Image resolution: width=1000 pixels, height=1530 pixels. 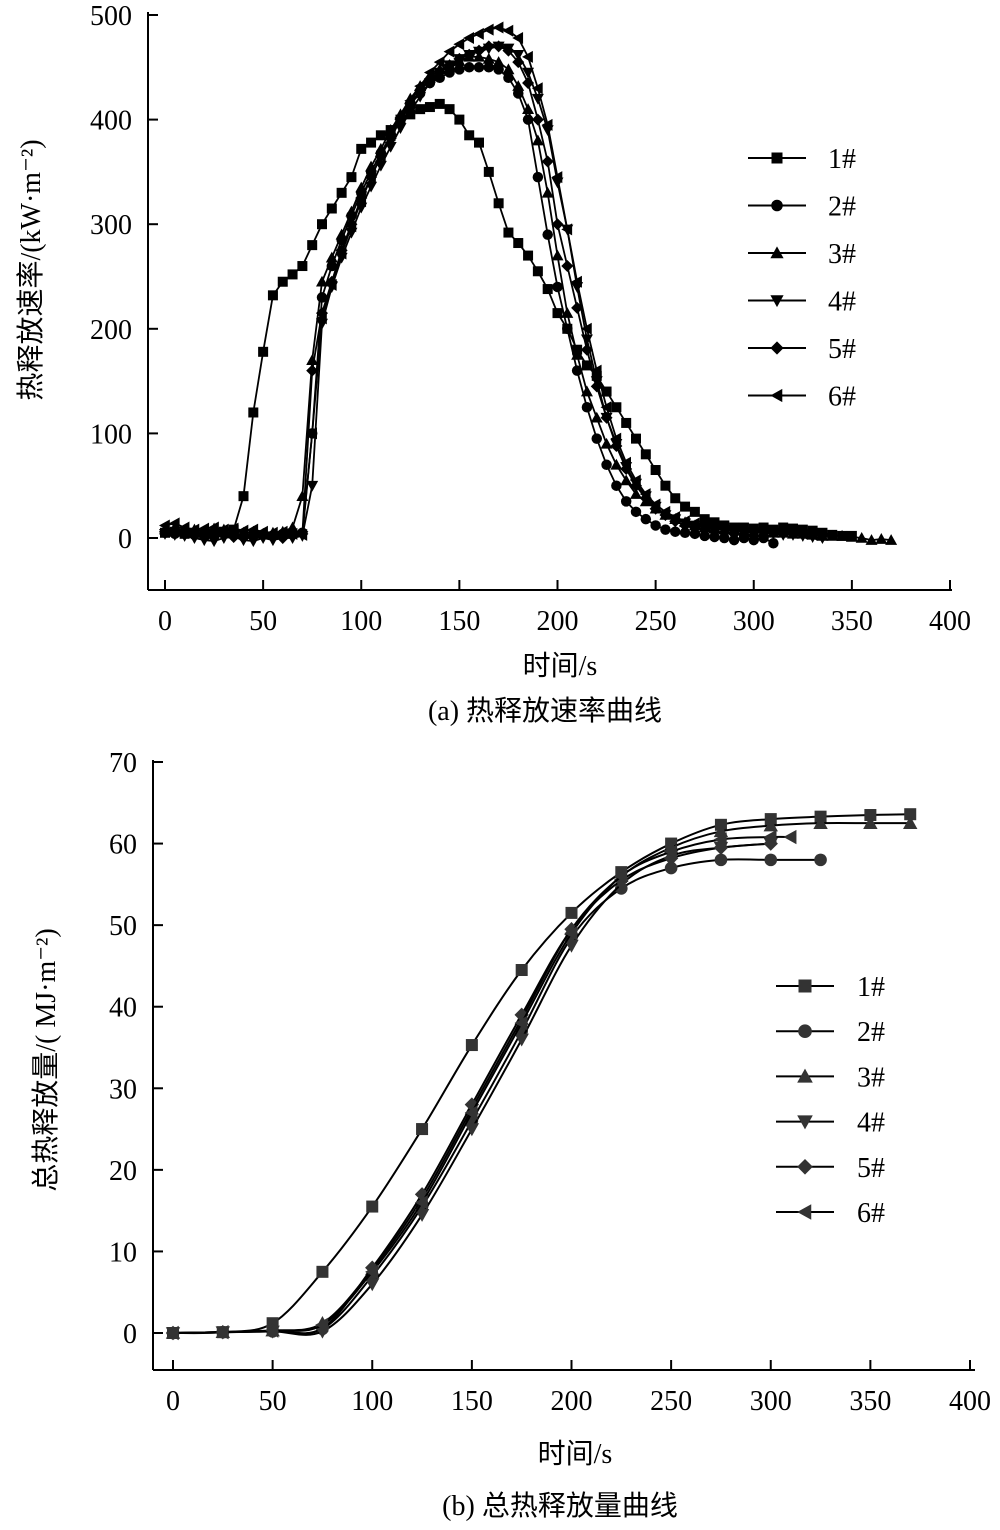 What do you see at coordinates (802, 207) in the screenshot?
I see `legend-item: 2#` at bounding box center [802, 207].